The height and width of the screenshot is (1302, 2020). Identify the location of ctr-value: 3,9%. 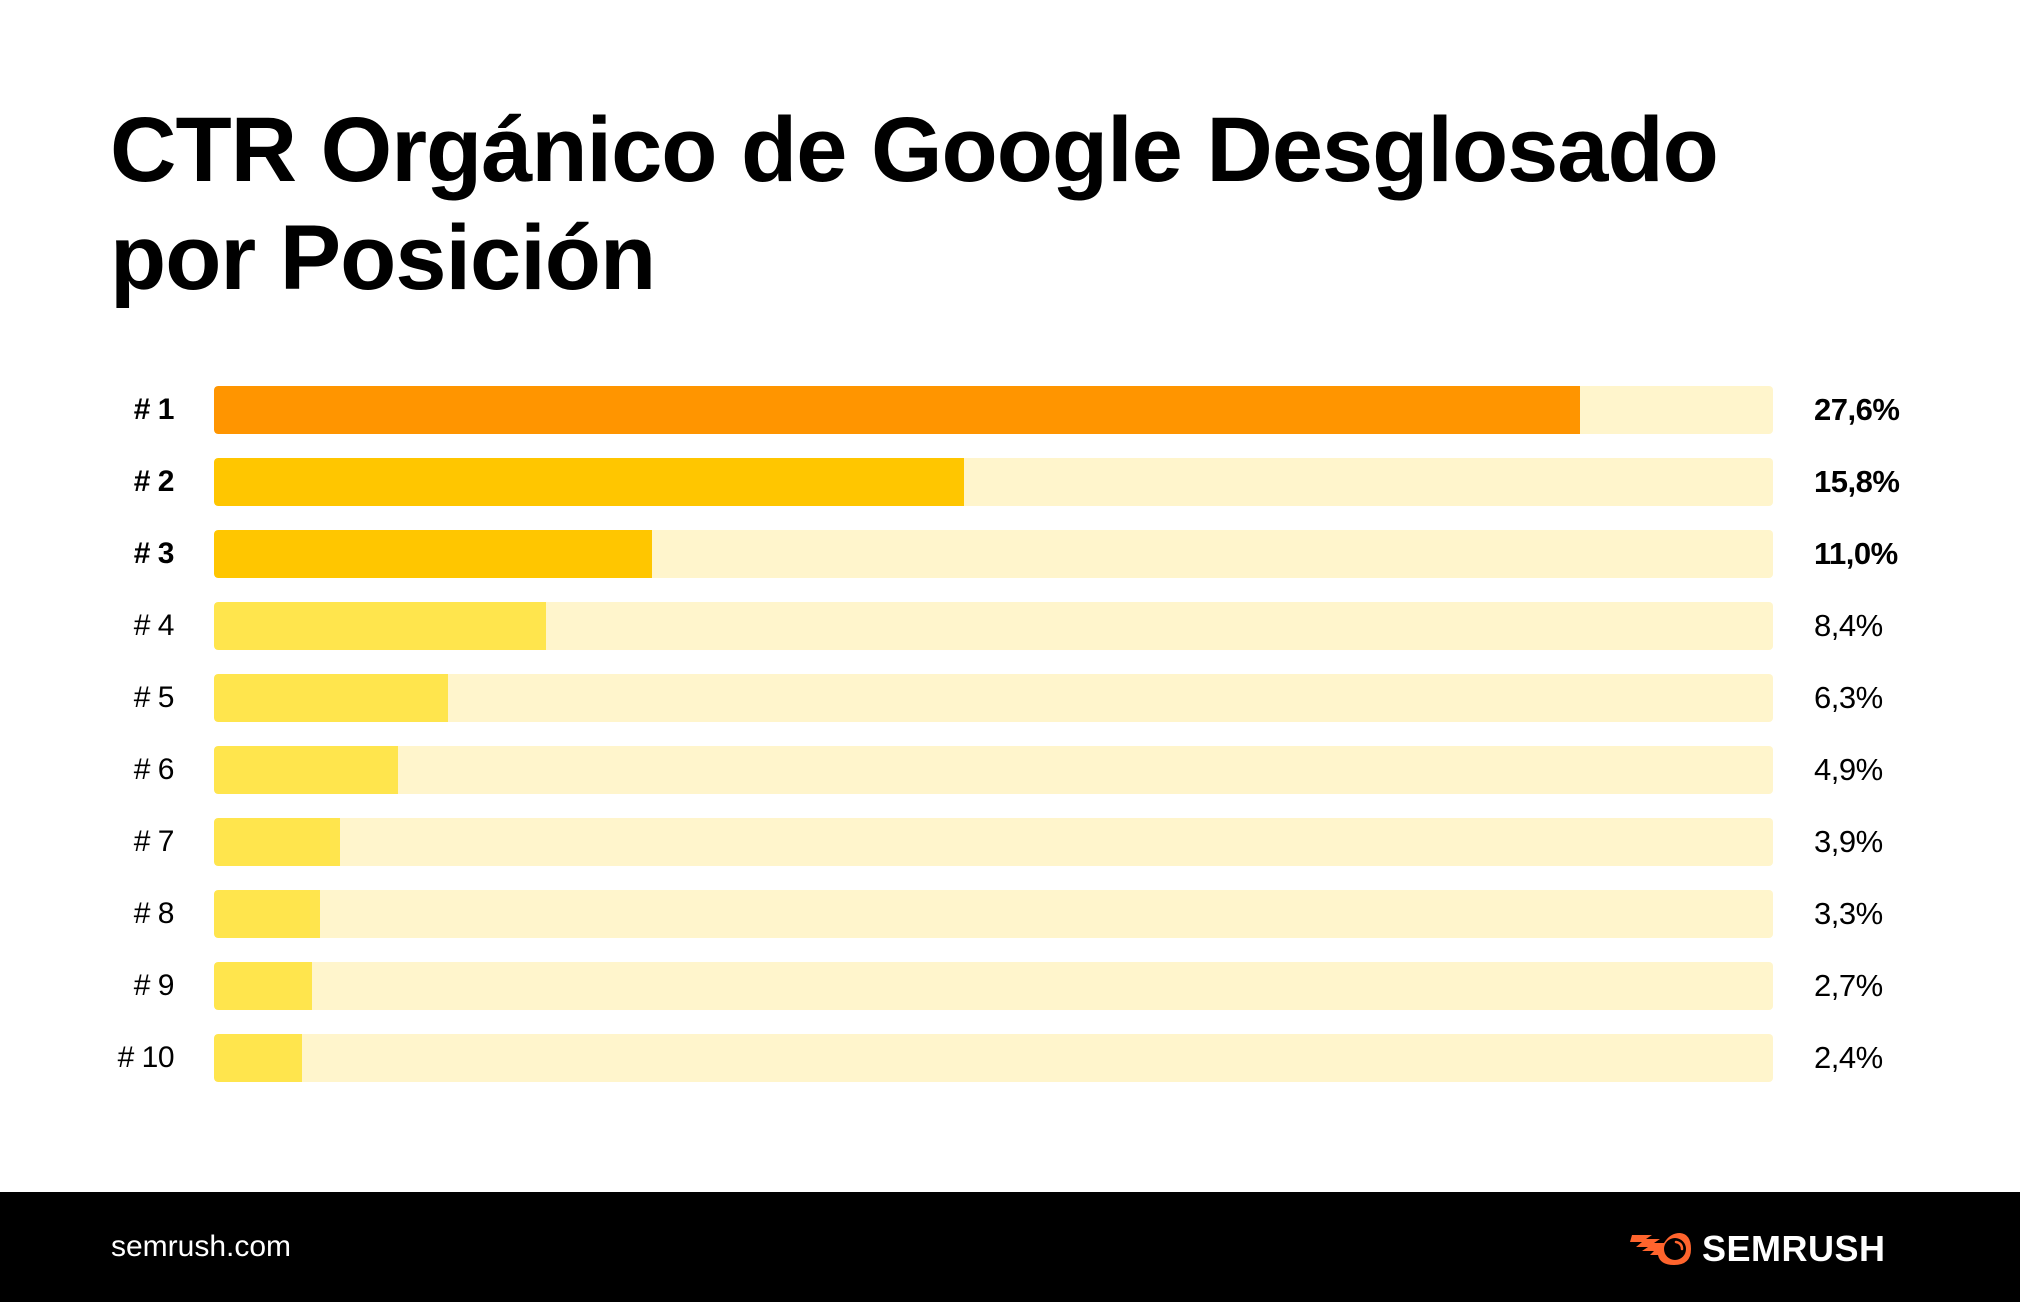
(1848, 841).